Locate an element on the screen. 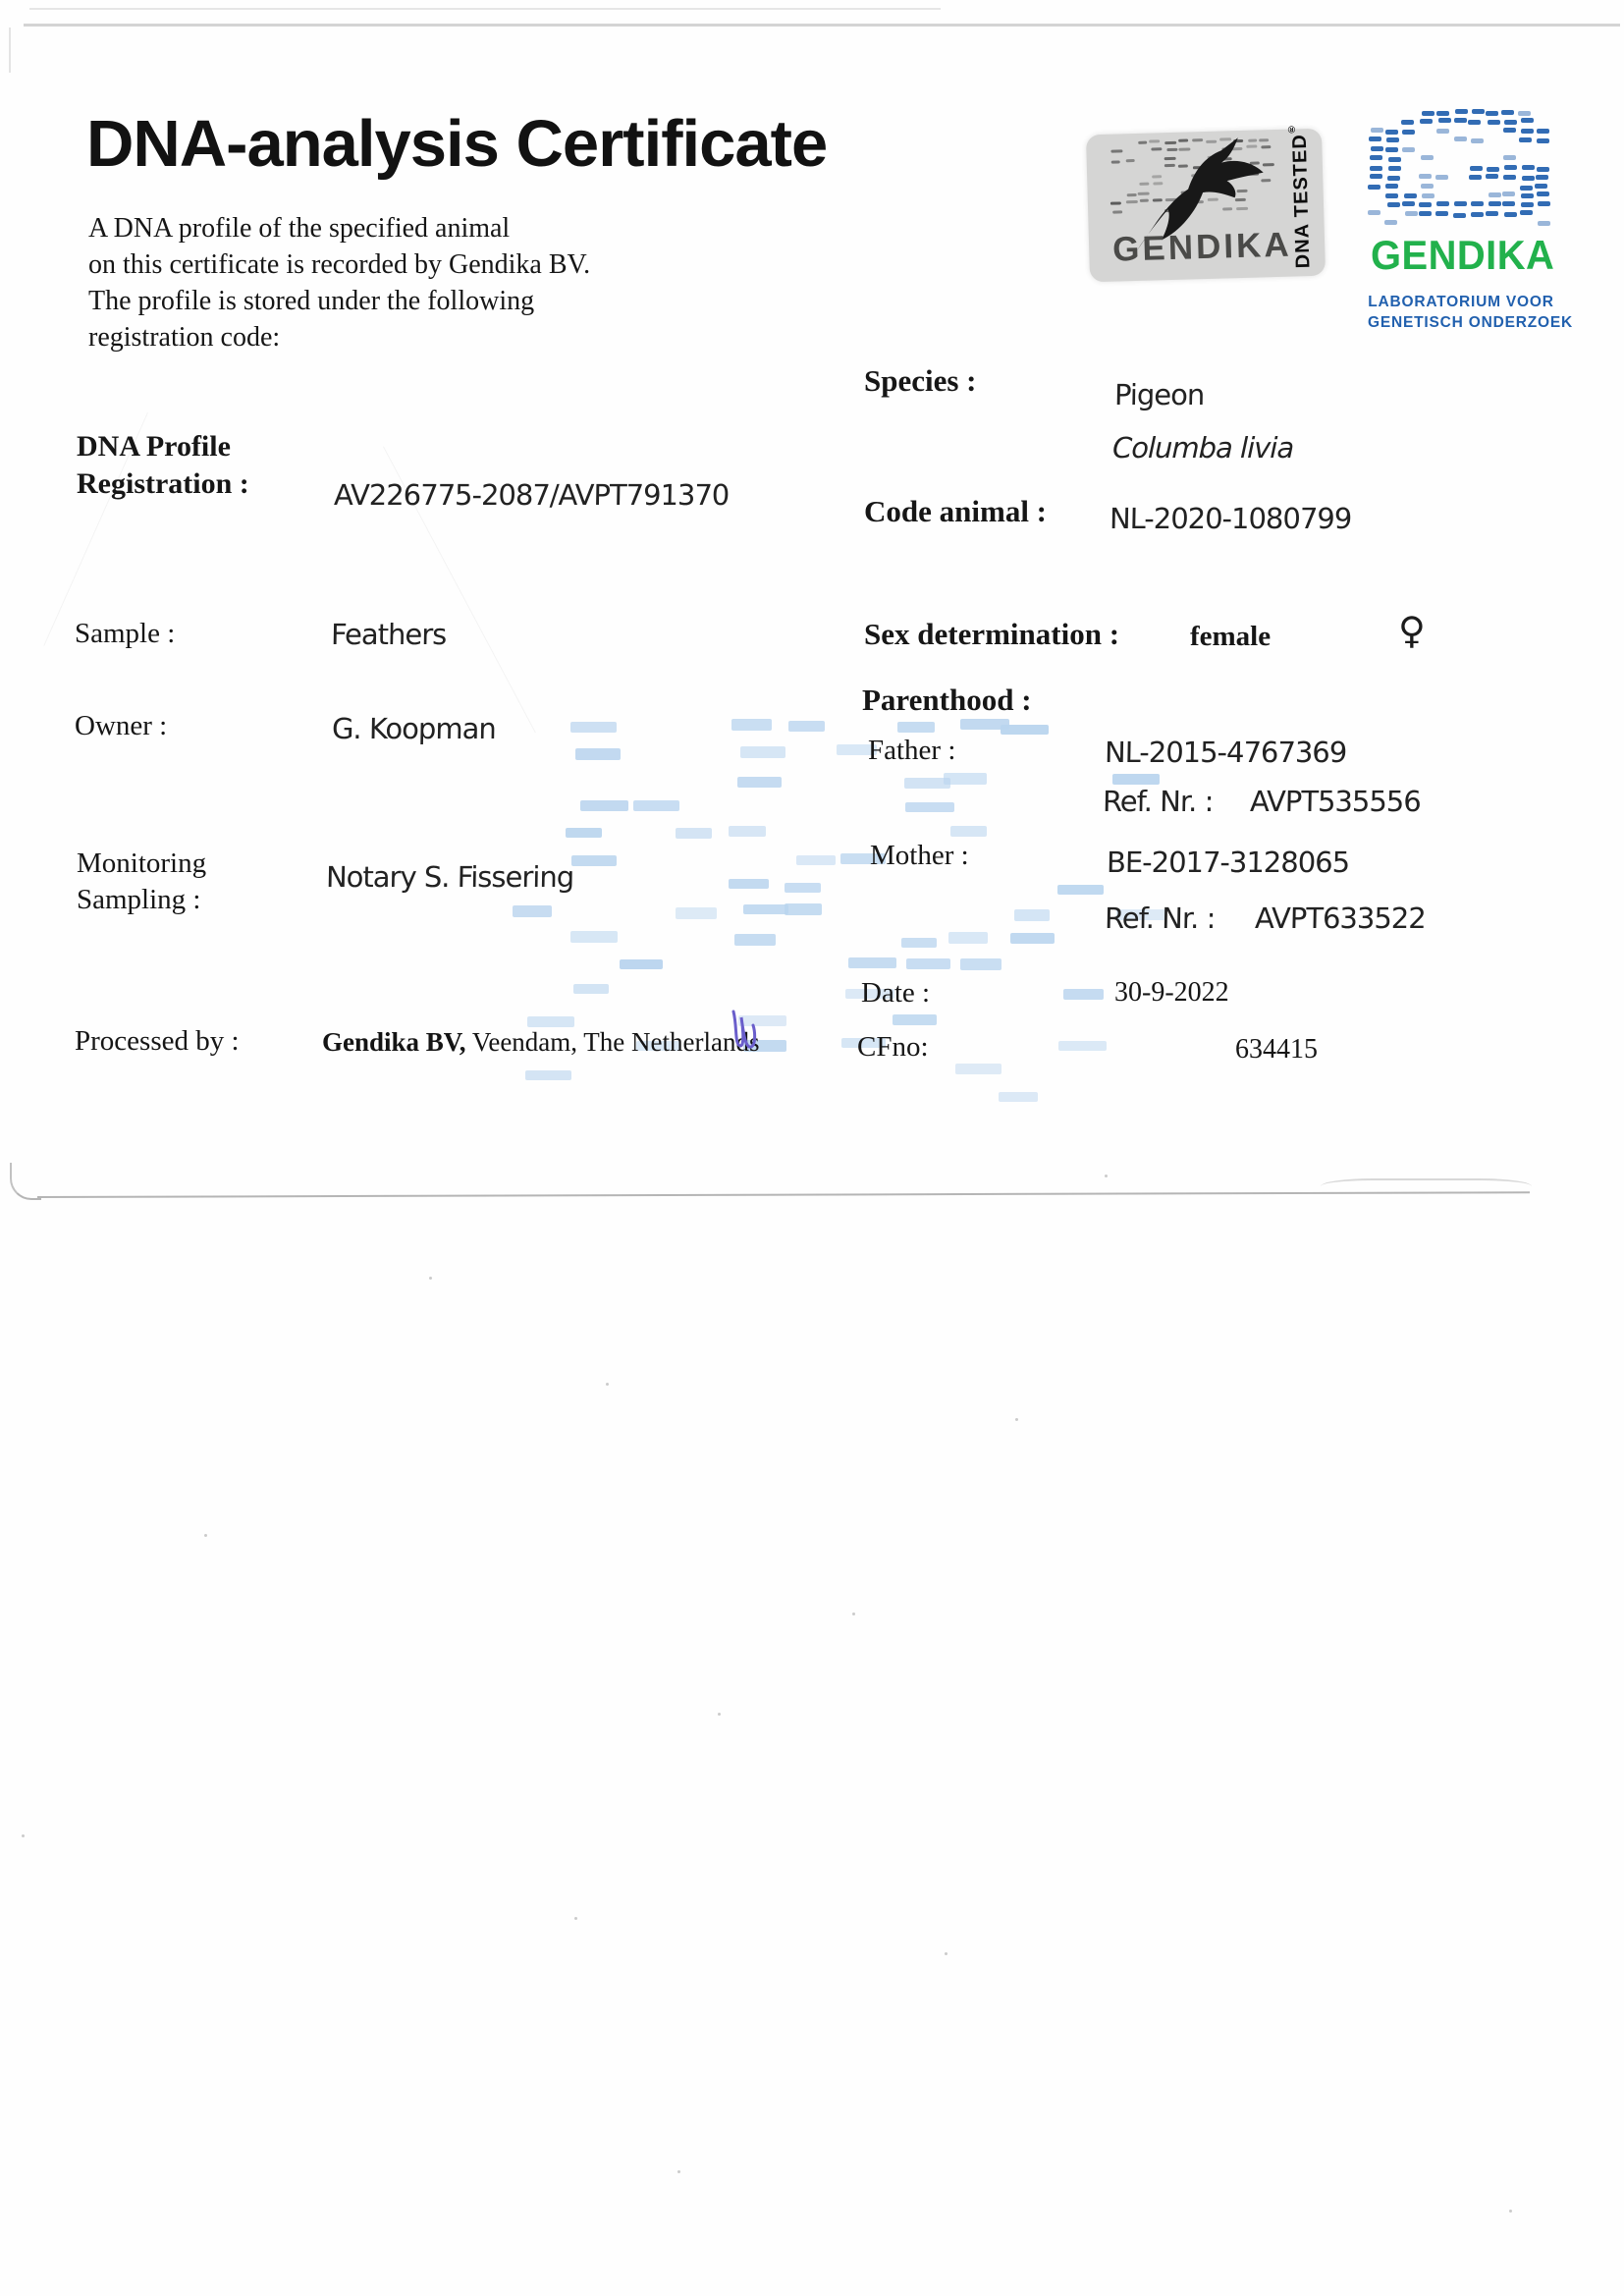  signature-squiggle is located at coordinates (744, 1029).